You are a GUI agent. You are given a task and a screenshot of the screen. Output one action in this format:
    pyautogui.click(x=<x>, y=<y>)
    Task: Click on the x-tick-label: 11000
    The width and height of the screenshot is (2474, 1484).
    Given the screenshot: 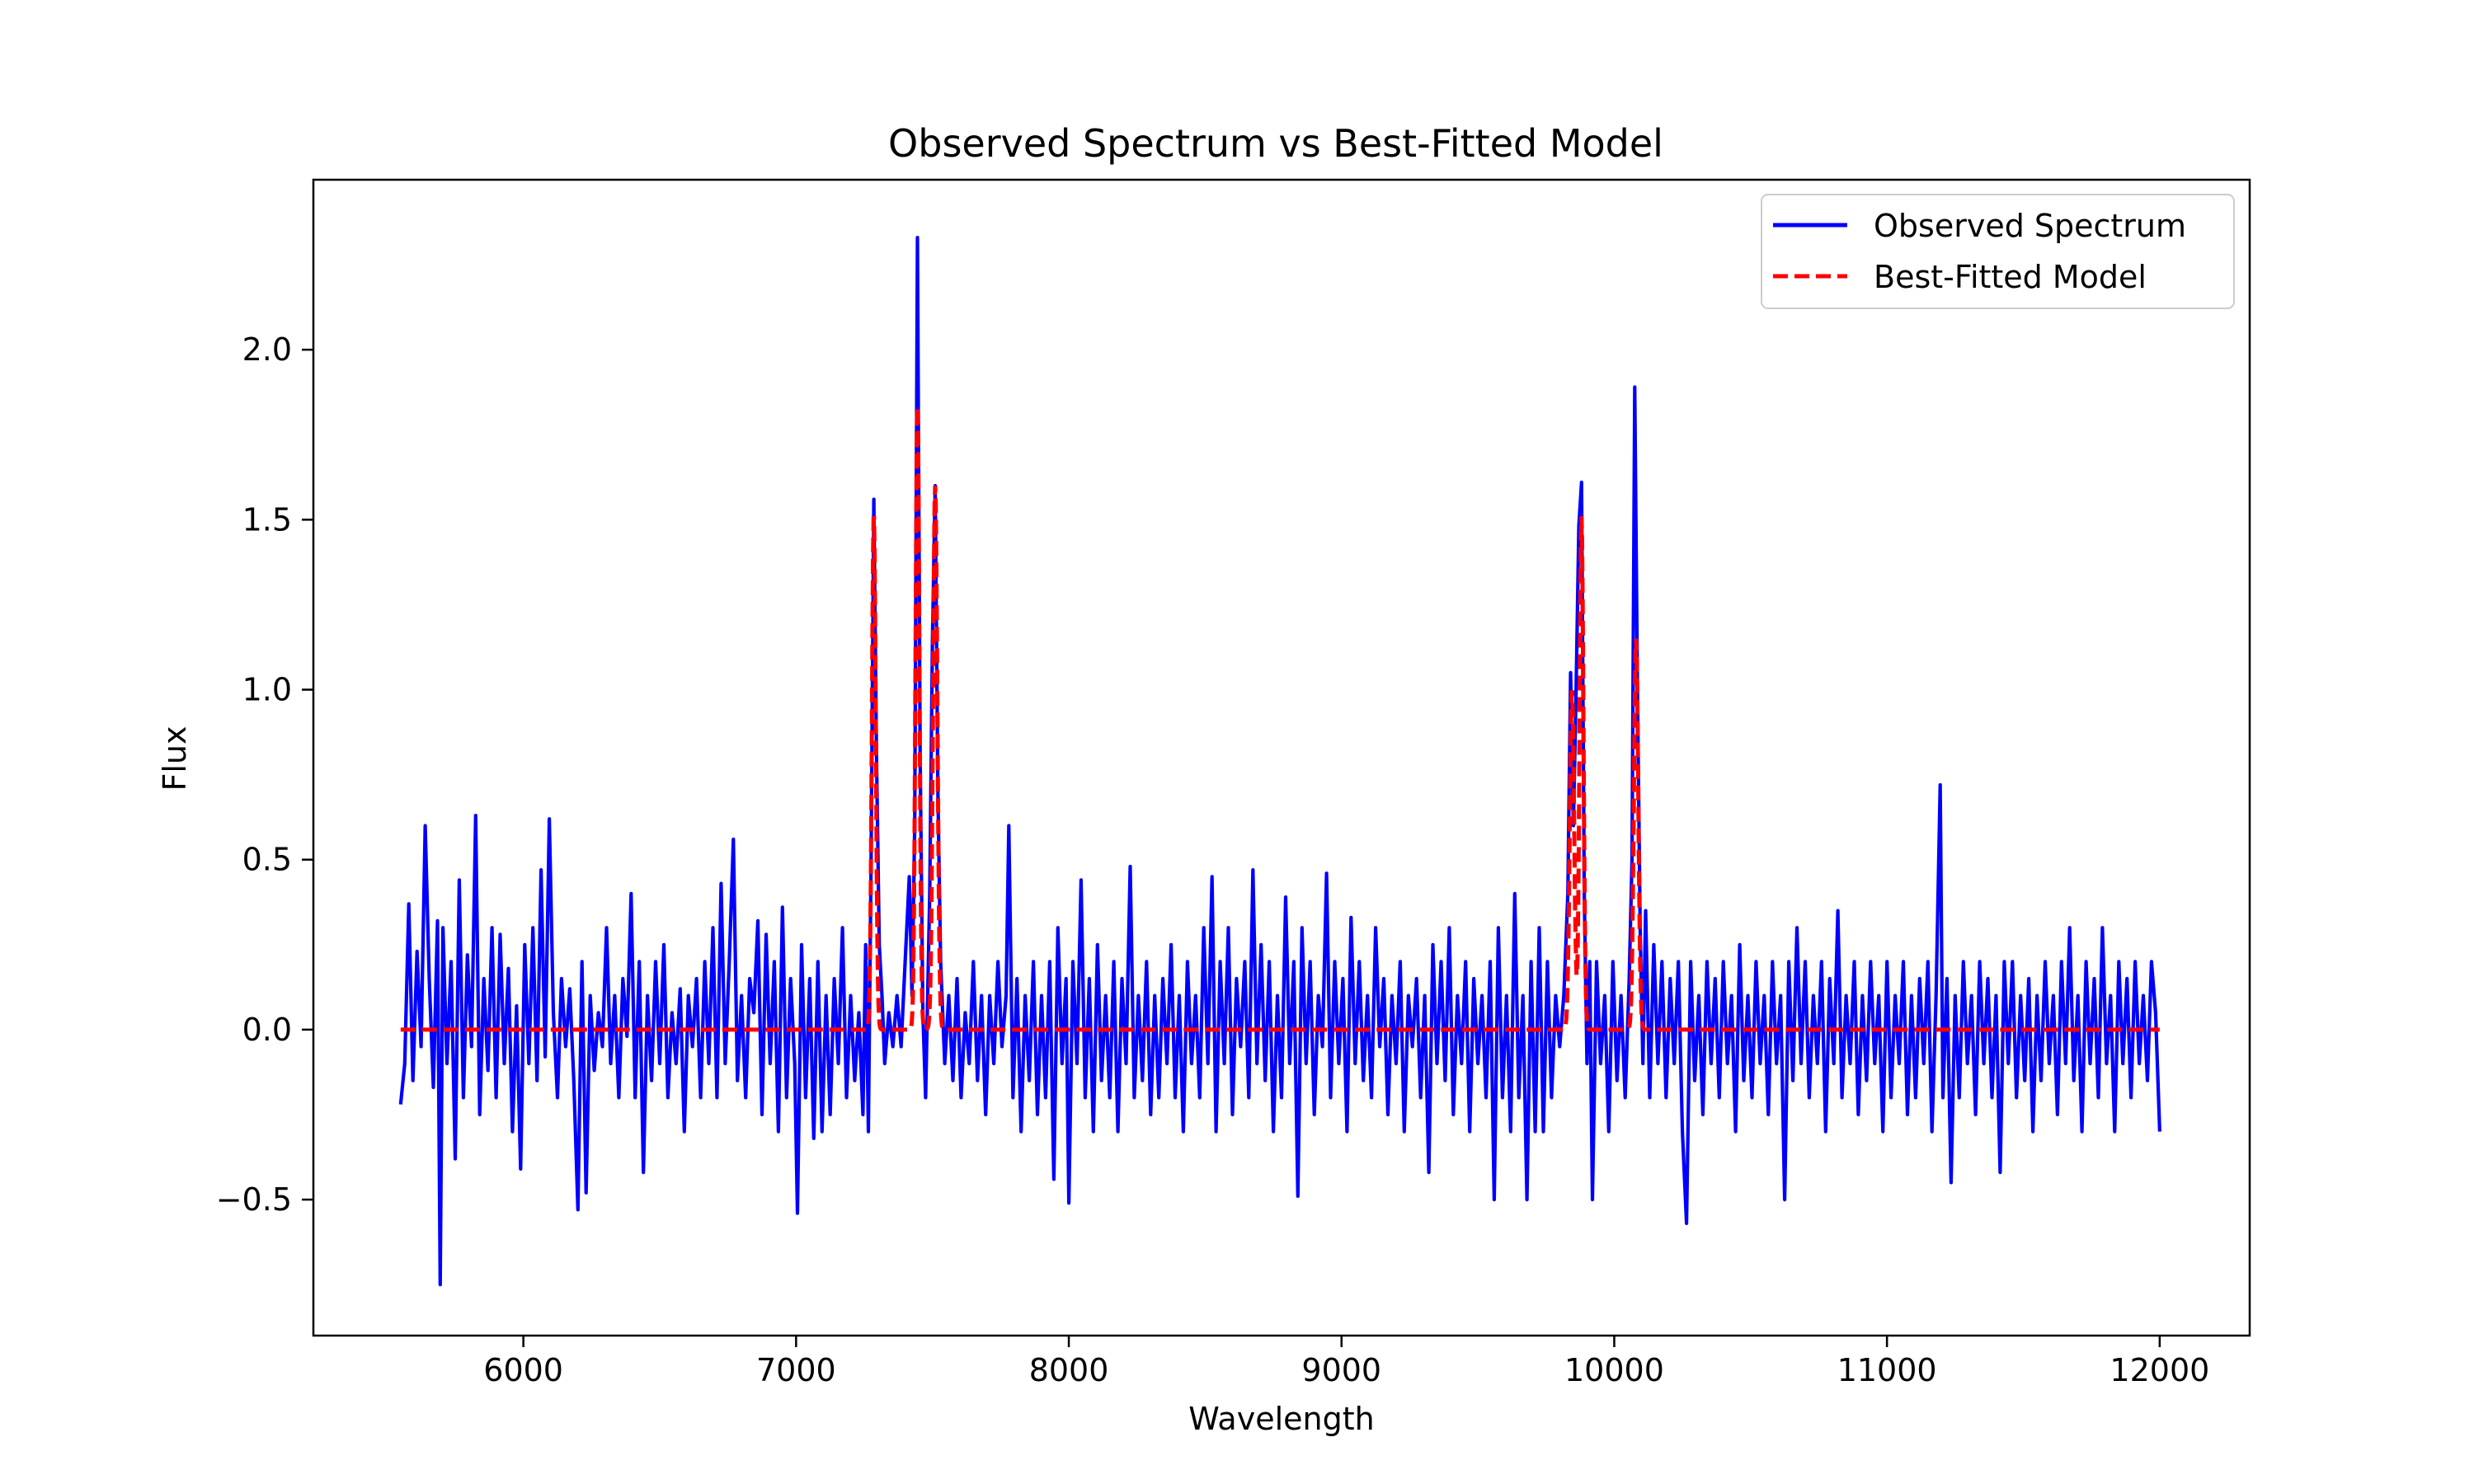 What is the action you would take?
    pyautogui.click(x=1887, y=1370)
    